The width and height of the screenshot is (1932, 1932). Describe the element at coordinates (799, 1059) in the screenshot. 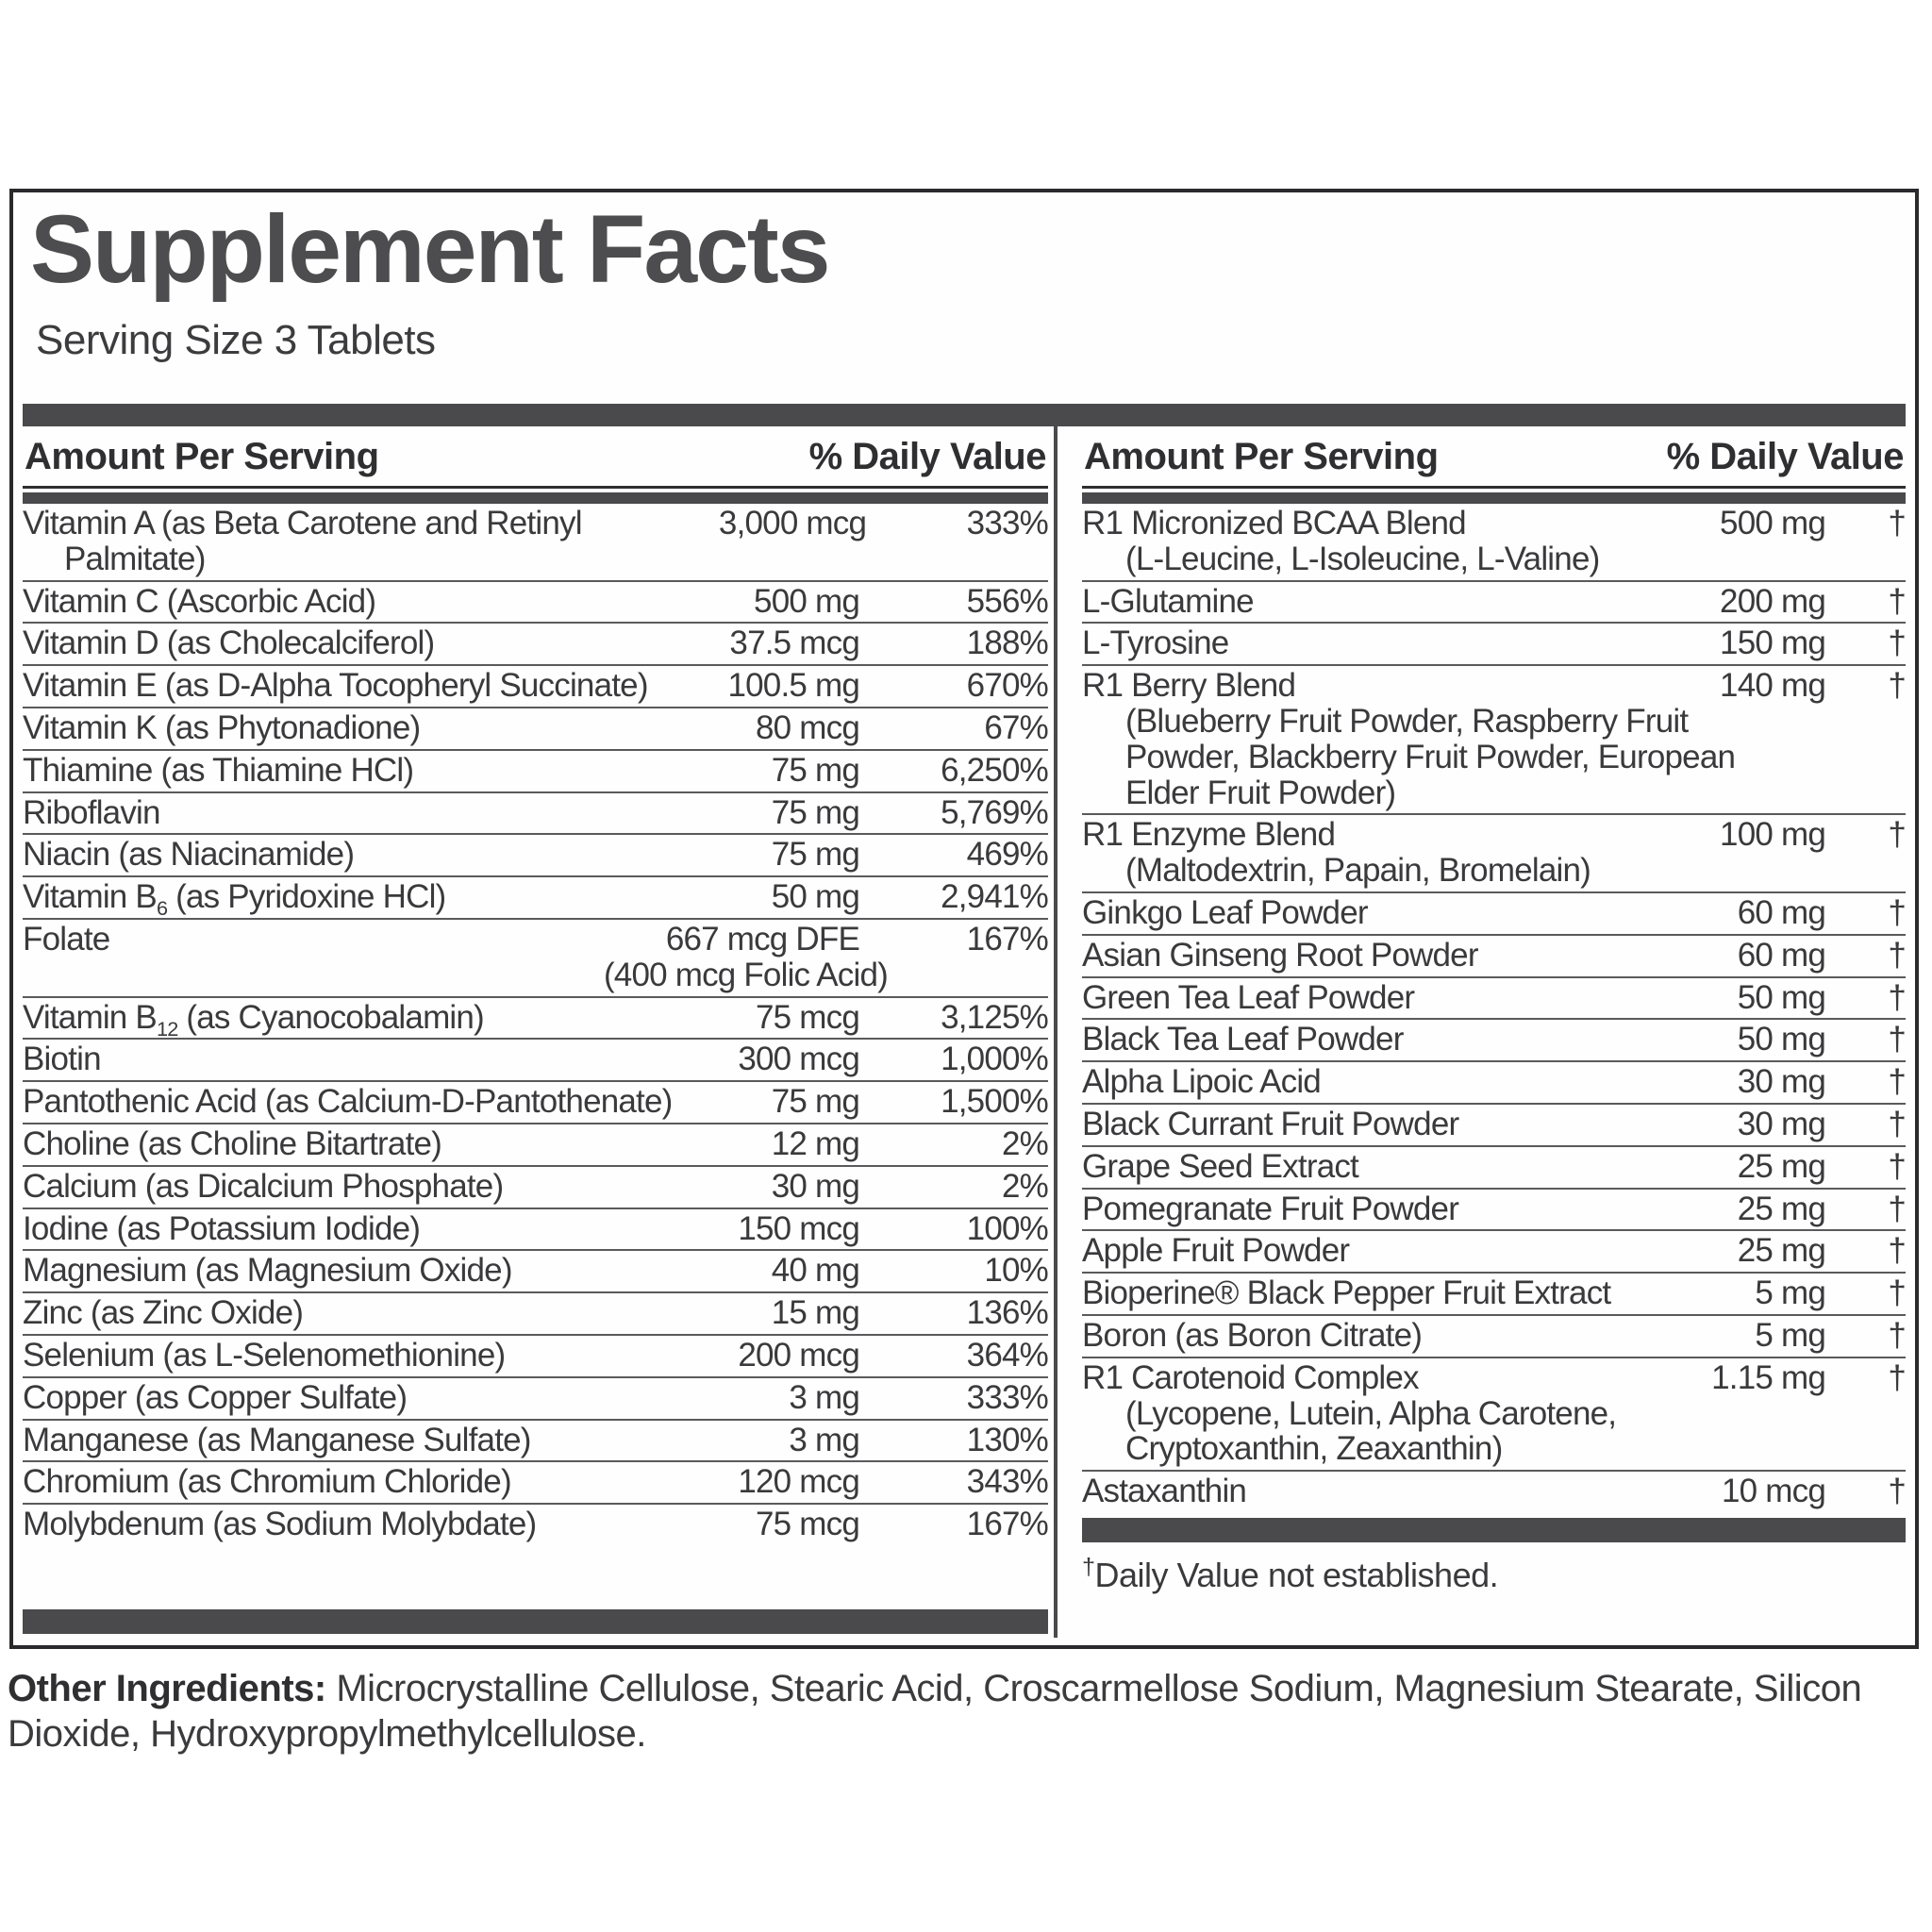

I see `row-amount: 300 mcg` at that location.